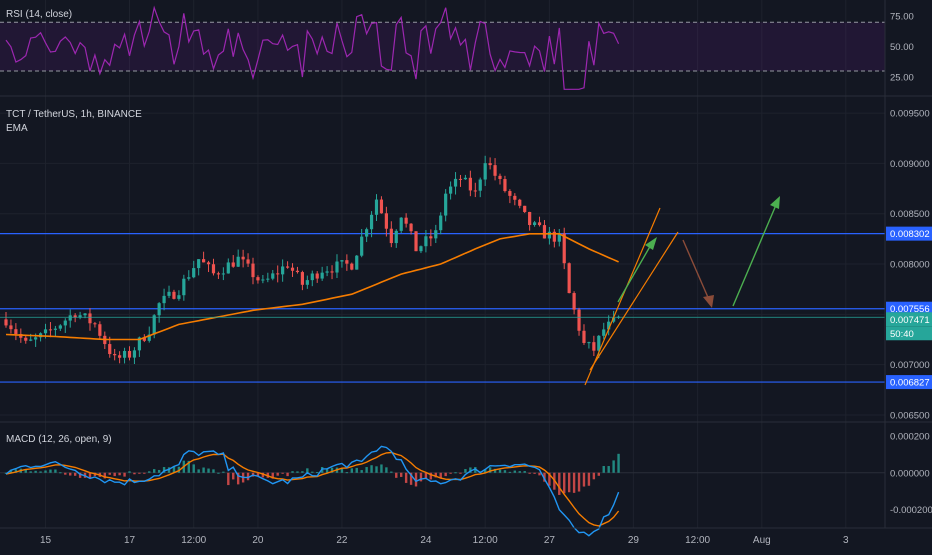 The image size is (932, 555). What do you see at coordinates (444, 540) in the screenshot?
I see `time-axis-labels: 15 17 12:00 20 22 24 12:00 27 29 12:00 Aug 3` at bounding box center [444, 540].